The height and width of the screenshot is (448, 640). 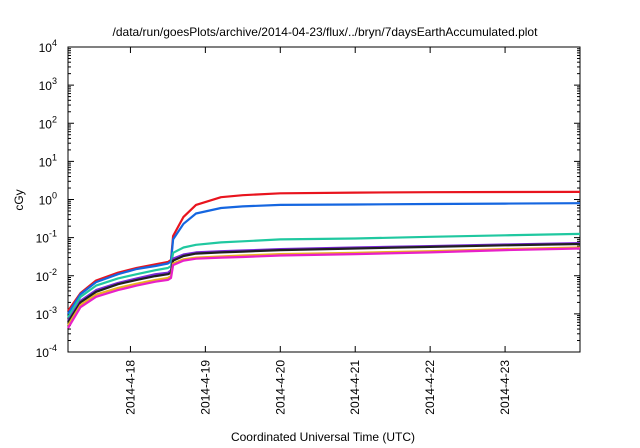 I want to click on y-tick-label: 10⁰, so click(x=48, y=199).